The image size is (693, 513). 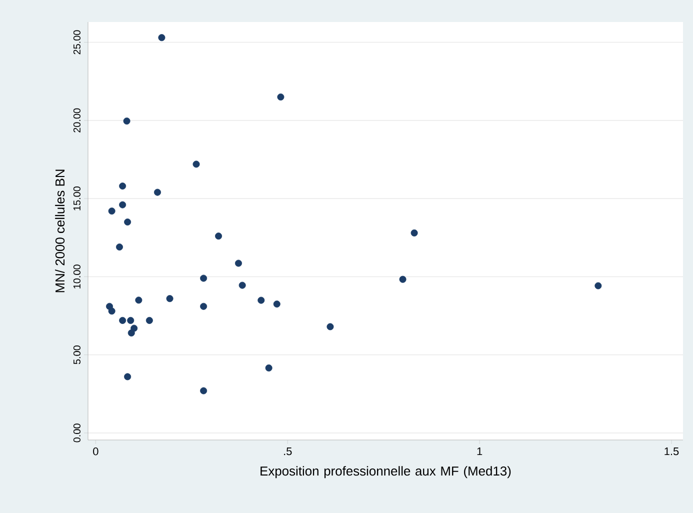 I want to click on x-tick-label: 0, so click(x=95, y=452).